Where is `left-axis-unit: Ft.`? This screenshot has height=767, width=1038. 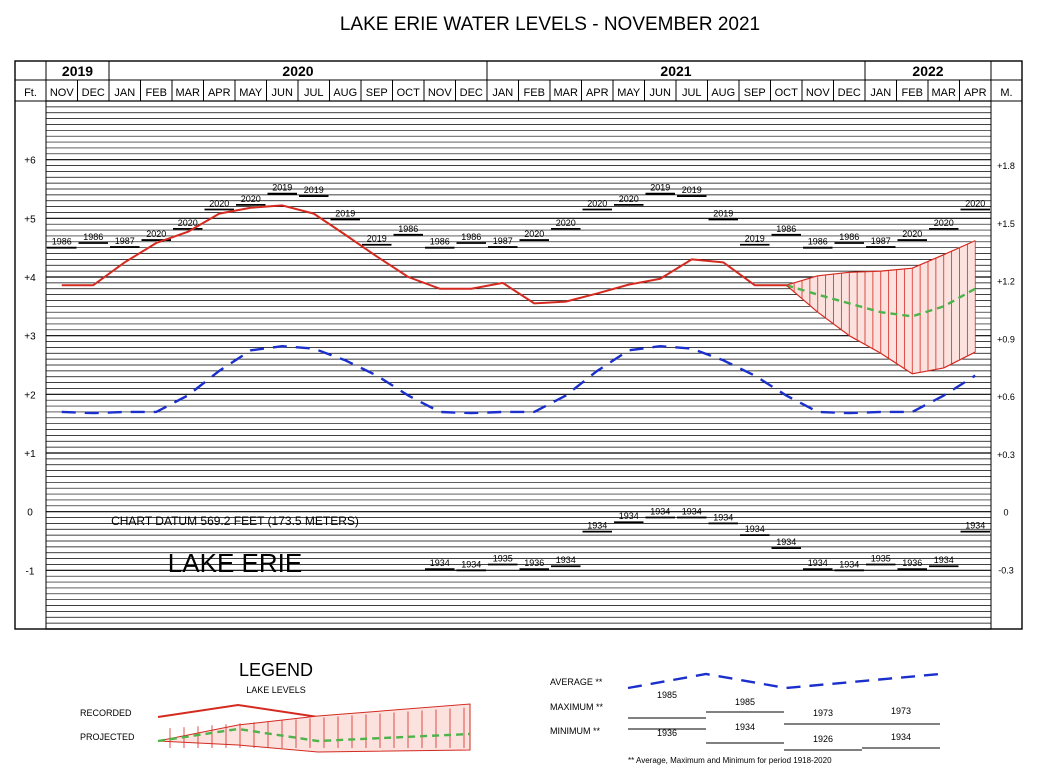 left-axis-unit: Ft. is located at coordinates (30, 93).